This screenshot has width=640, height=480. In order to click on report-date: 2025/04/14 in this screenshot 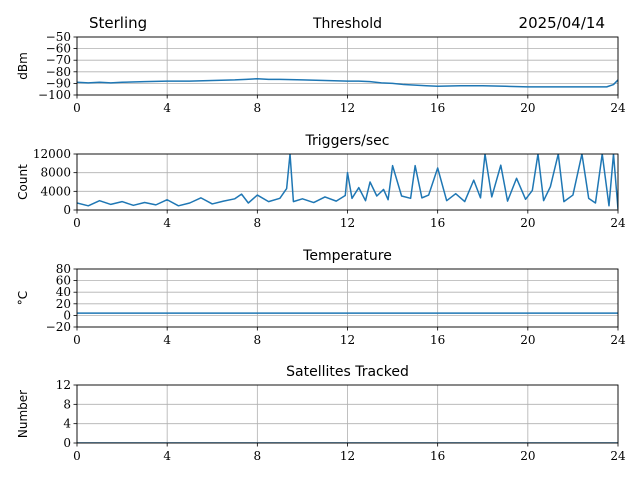, I will do `click(562, 23)`.